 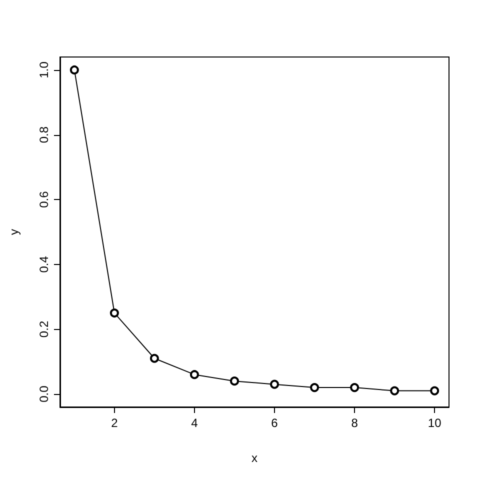 What do you see at coordinates (44, 264) in the screenshot?
I see `y-tick-label: 0.4` at bounding box center [44, 264].